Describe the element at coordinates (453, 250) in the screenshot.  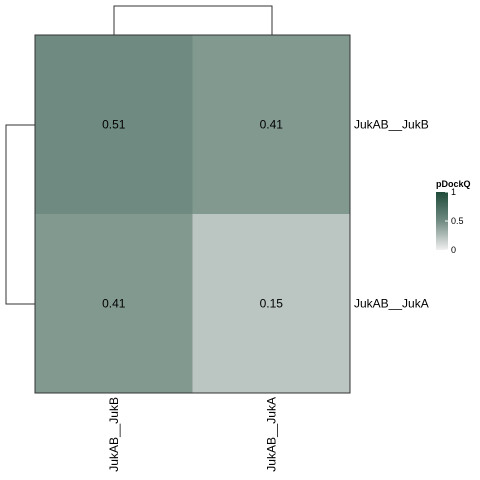
I see `legend-tick-label: 0` at that location.